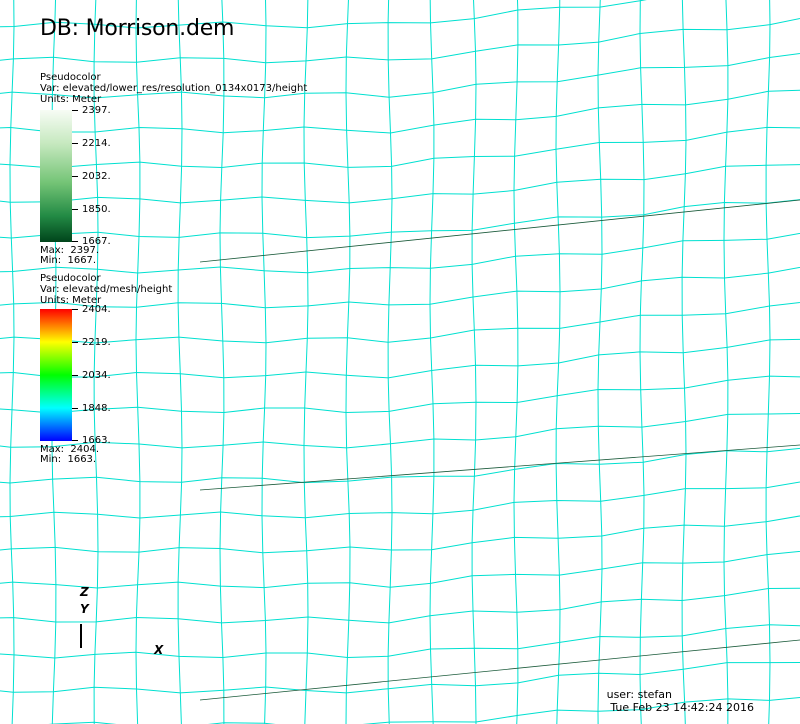 The width and height of the screenshot is (800, 724). What do you see at coordinates (70, 449) in the screenshot?
I see `legend-max: Max: 2404.` at bounding box center [70, 449].